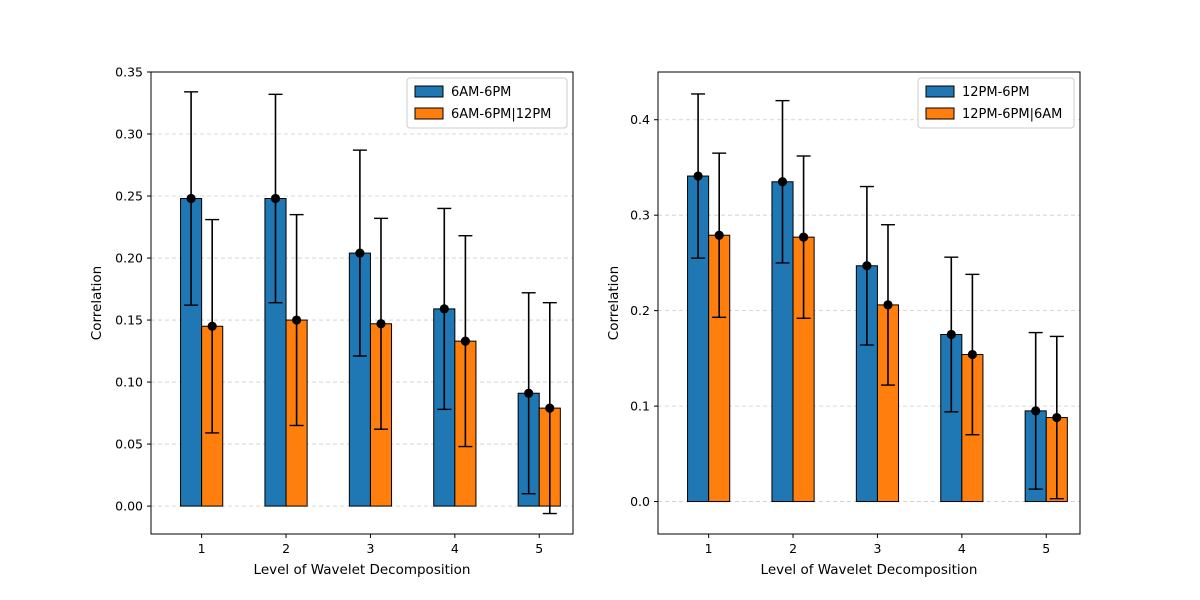  I want to click on legend-label: 6AM-6PM|12PM, so click(501, 114).